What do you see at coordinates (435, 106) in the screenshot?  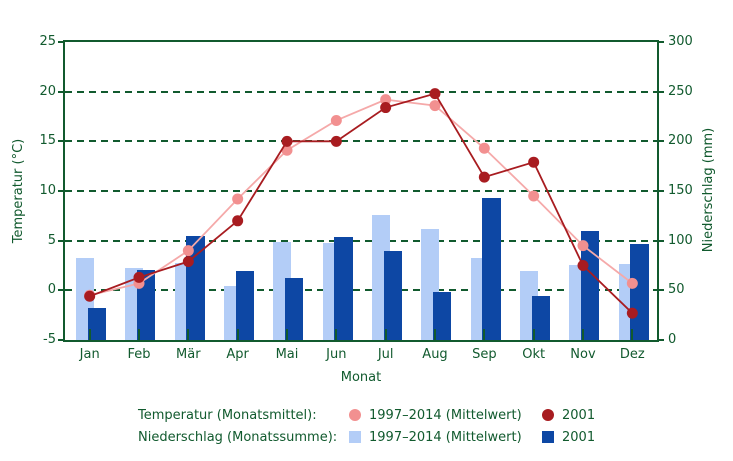 I see `point-temp-mean-aug` at bounding box center [435, 106].